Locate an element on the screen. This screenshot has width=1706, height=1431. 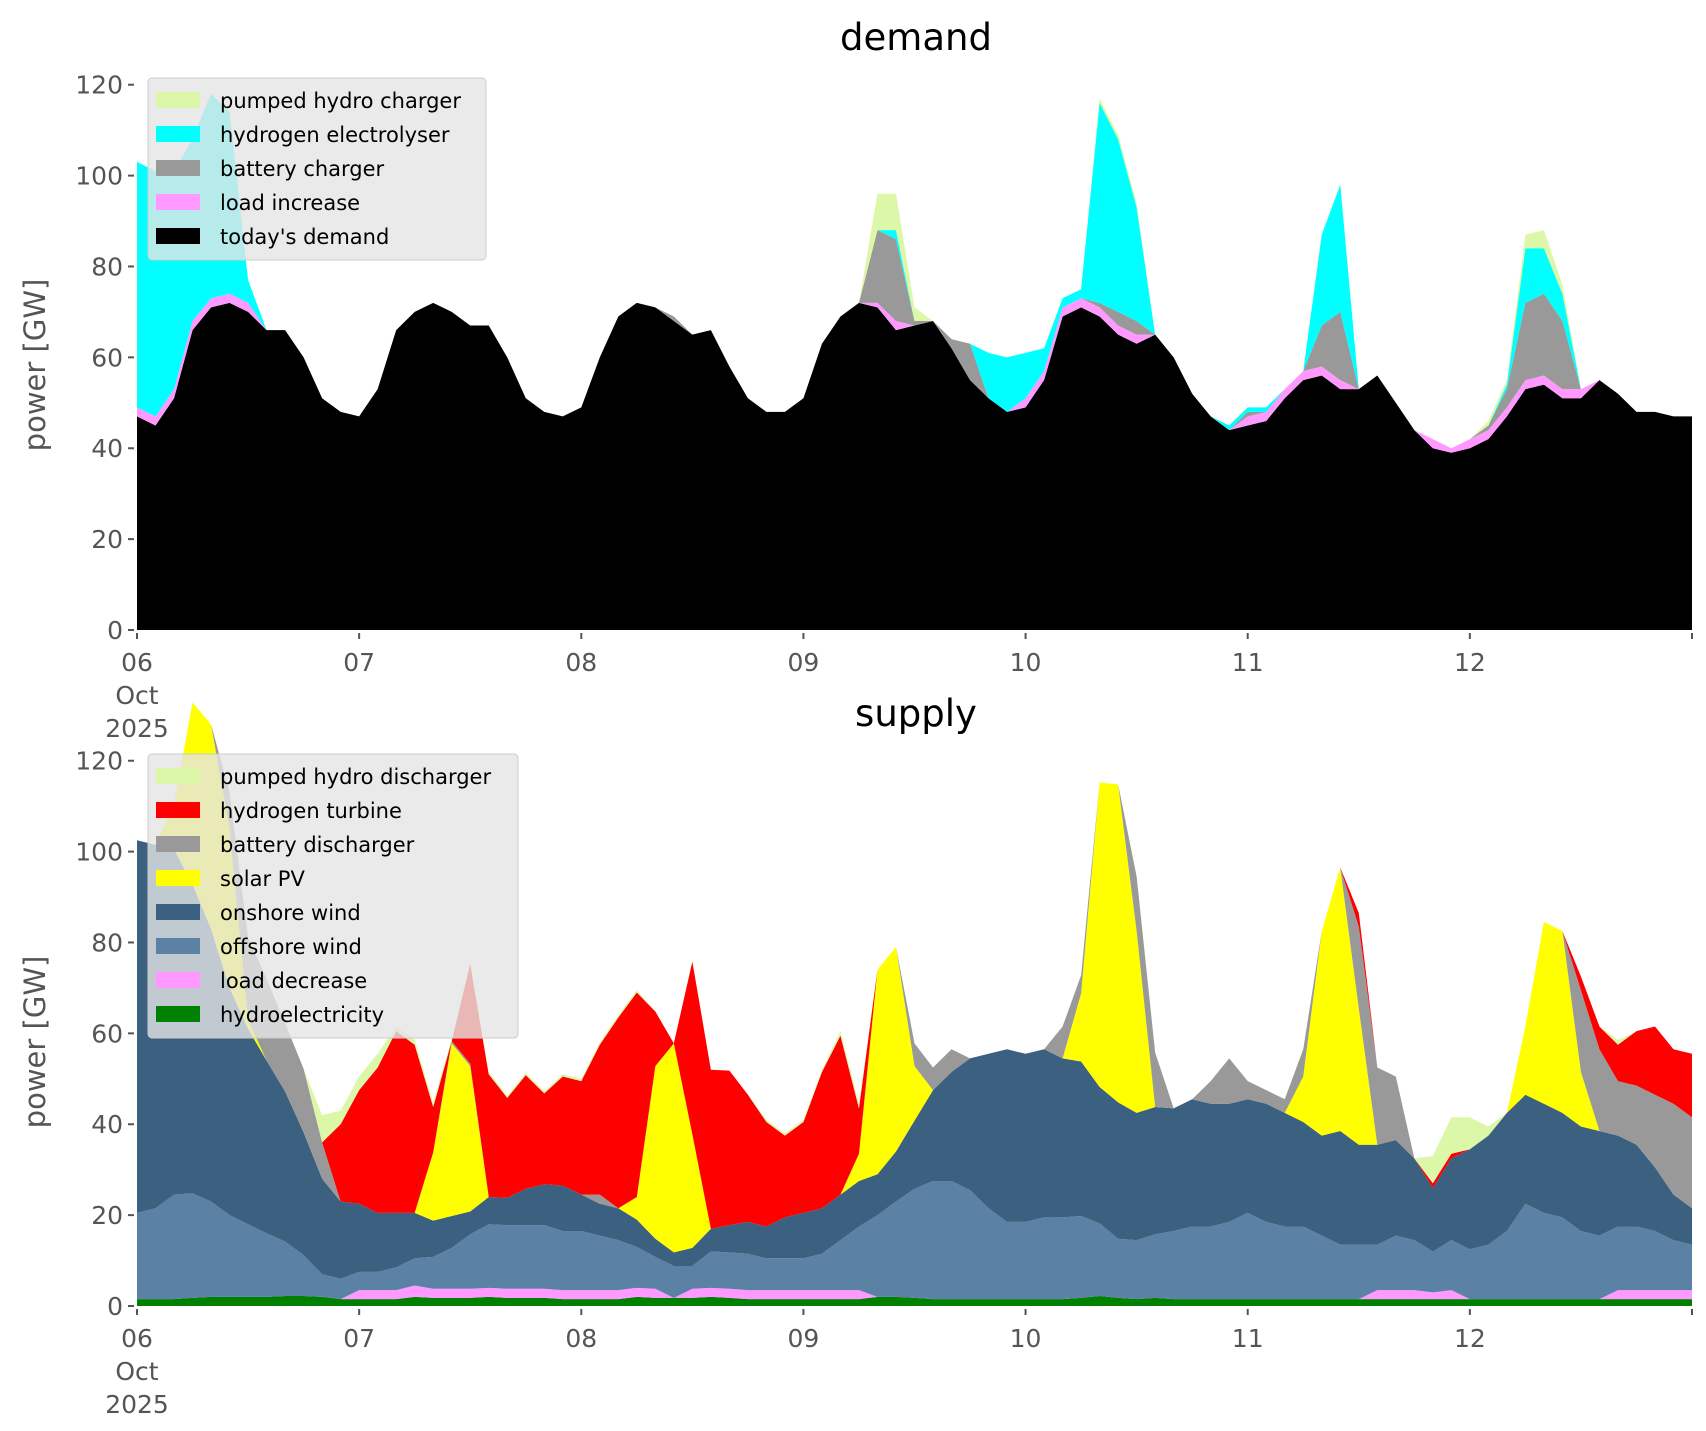
demand-x-tick-label: Oct is located at coordinates (136, 695).